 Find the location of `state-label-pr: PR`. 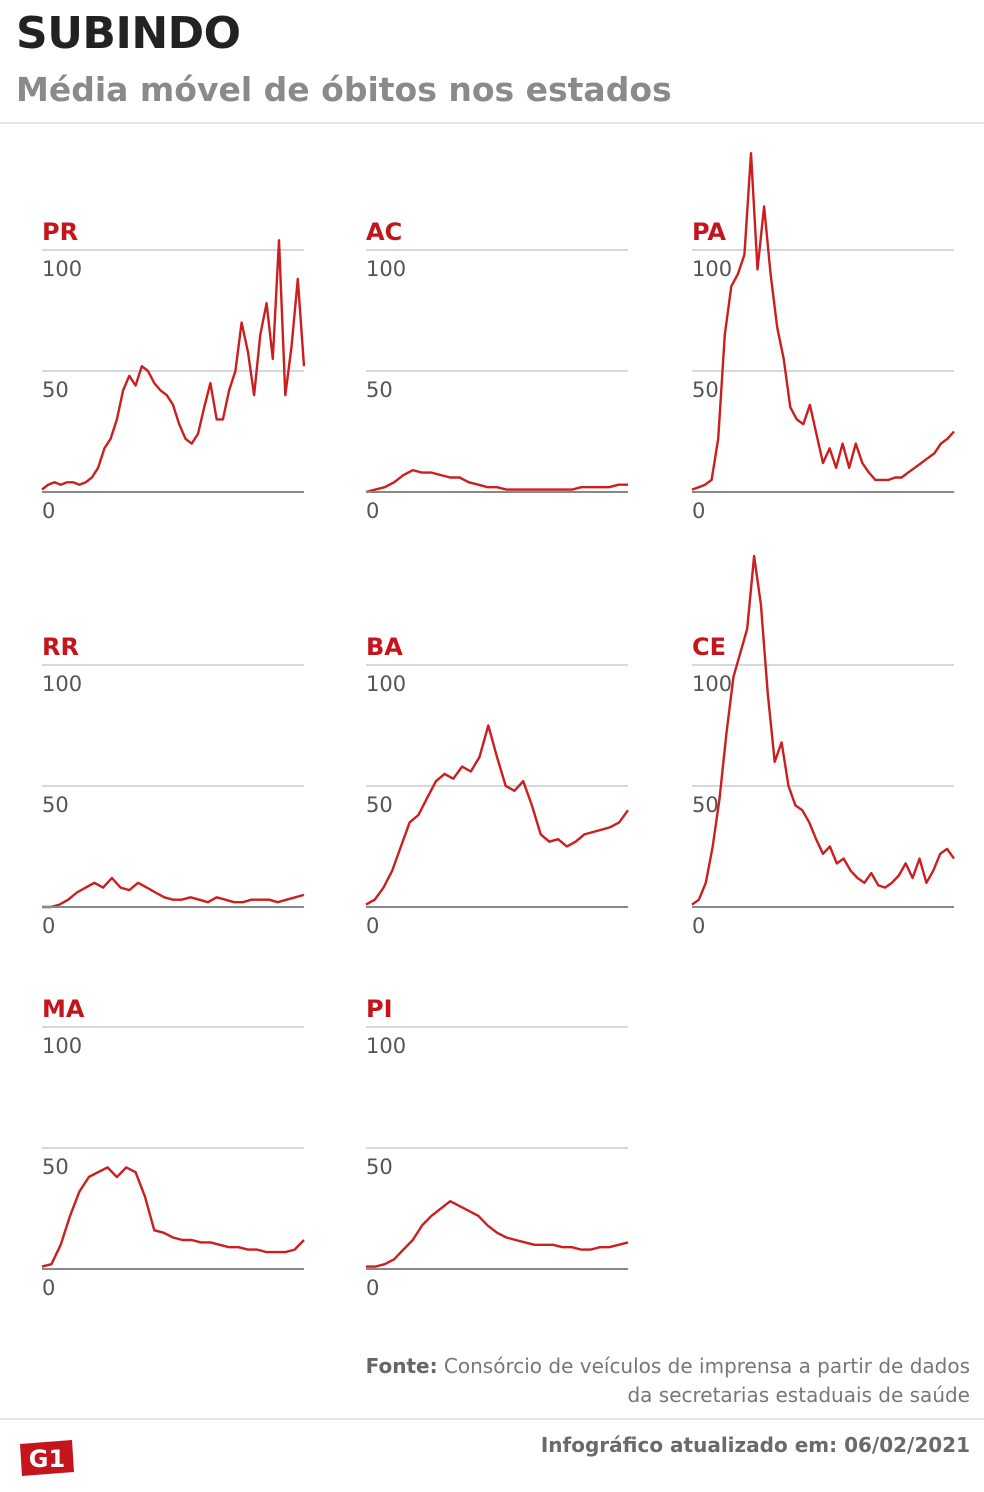

state-label-pr: PR is located at coordinates (60, 232).